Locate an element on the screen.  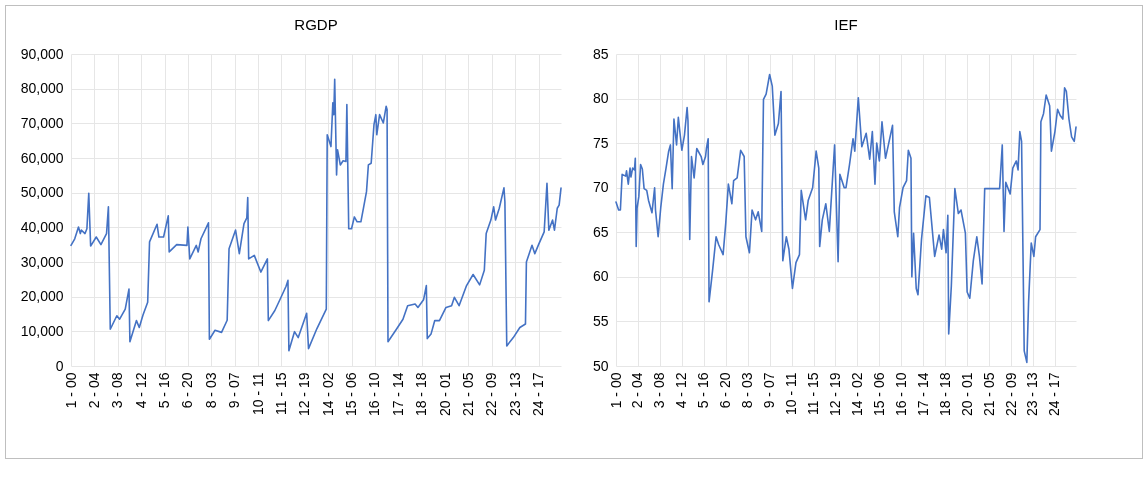
y-tick-label: 60 is located at coordinates (600, 276).